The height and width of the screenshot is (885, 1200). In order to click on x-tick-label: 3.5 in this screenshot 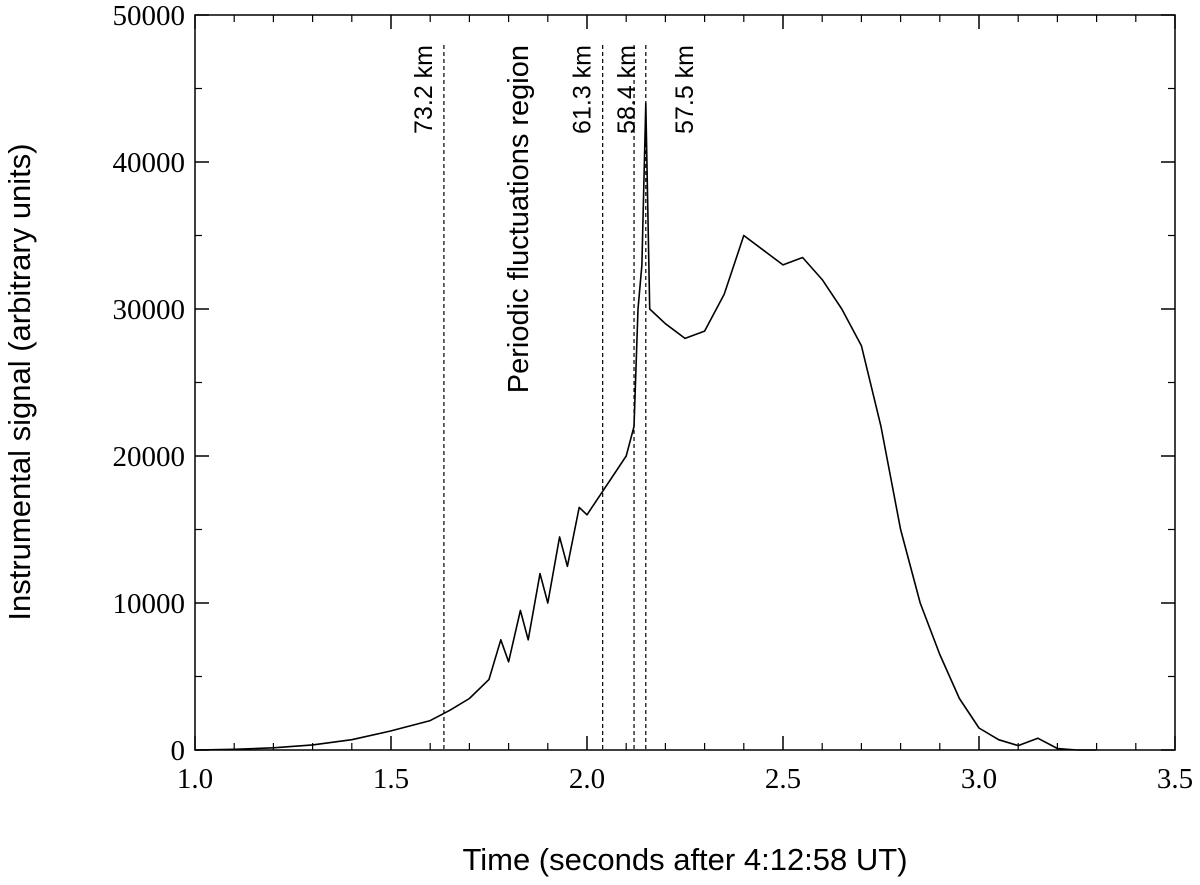, I will do `click(1175, 779)`.